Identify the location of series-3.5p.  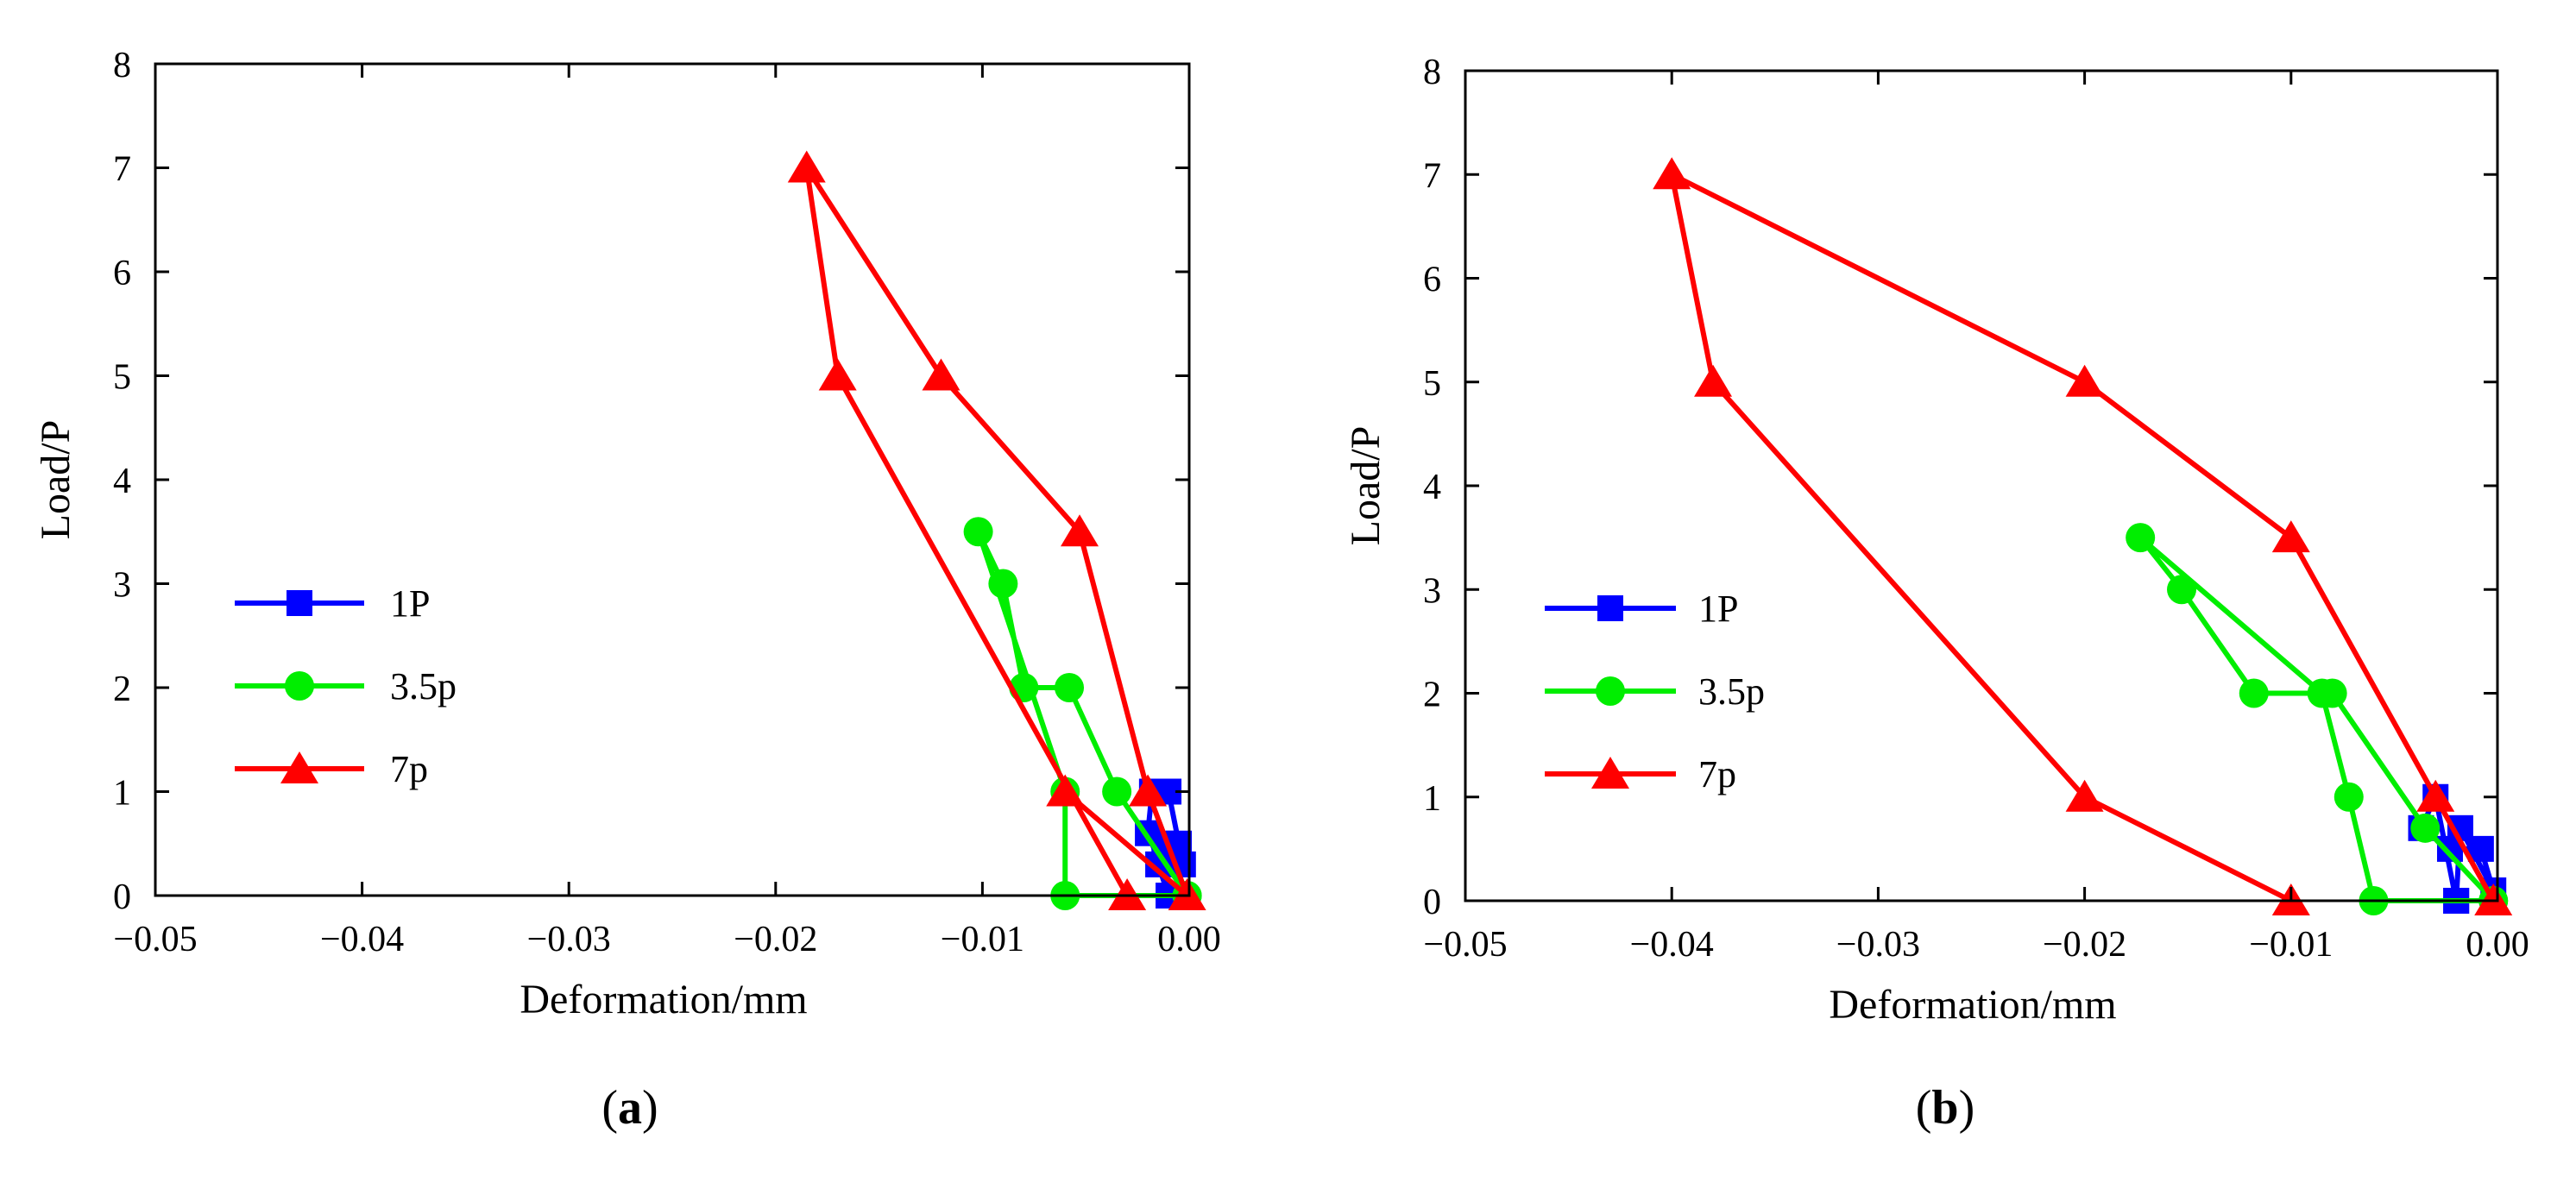
(2317, 719).